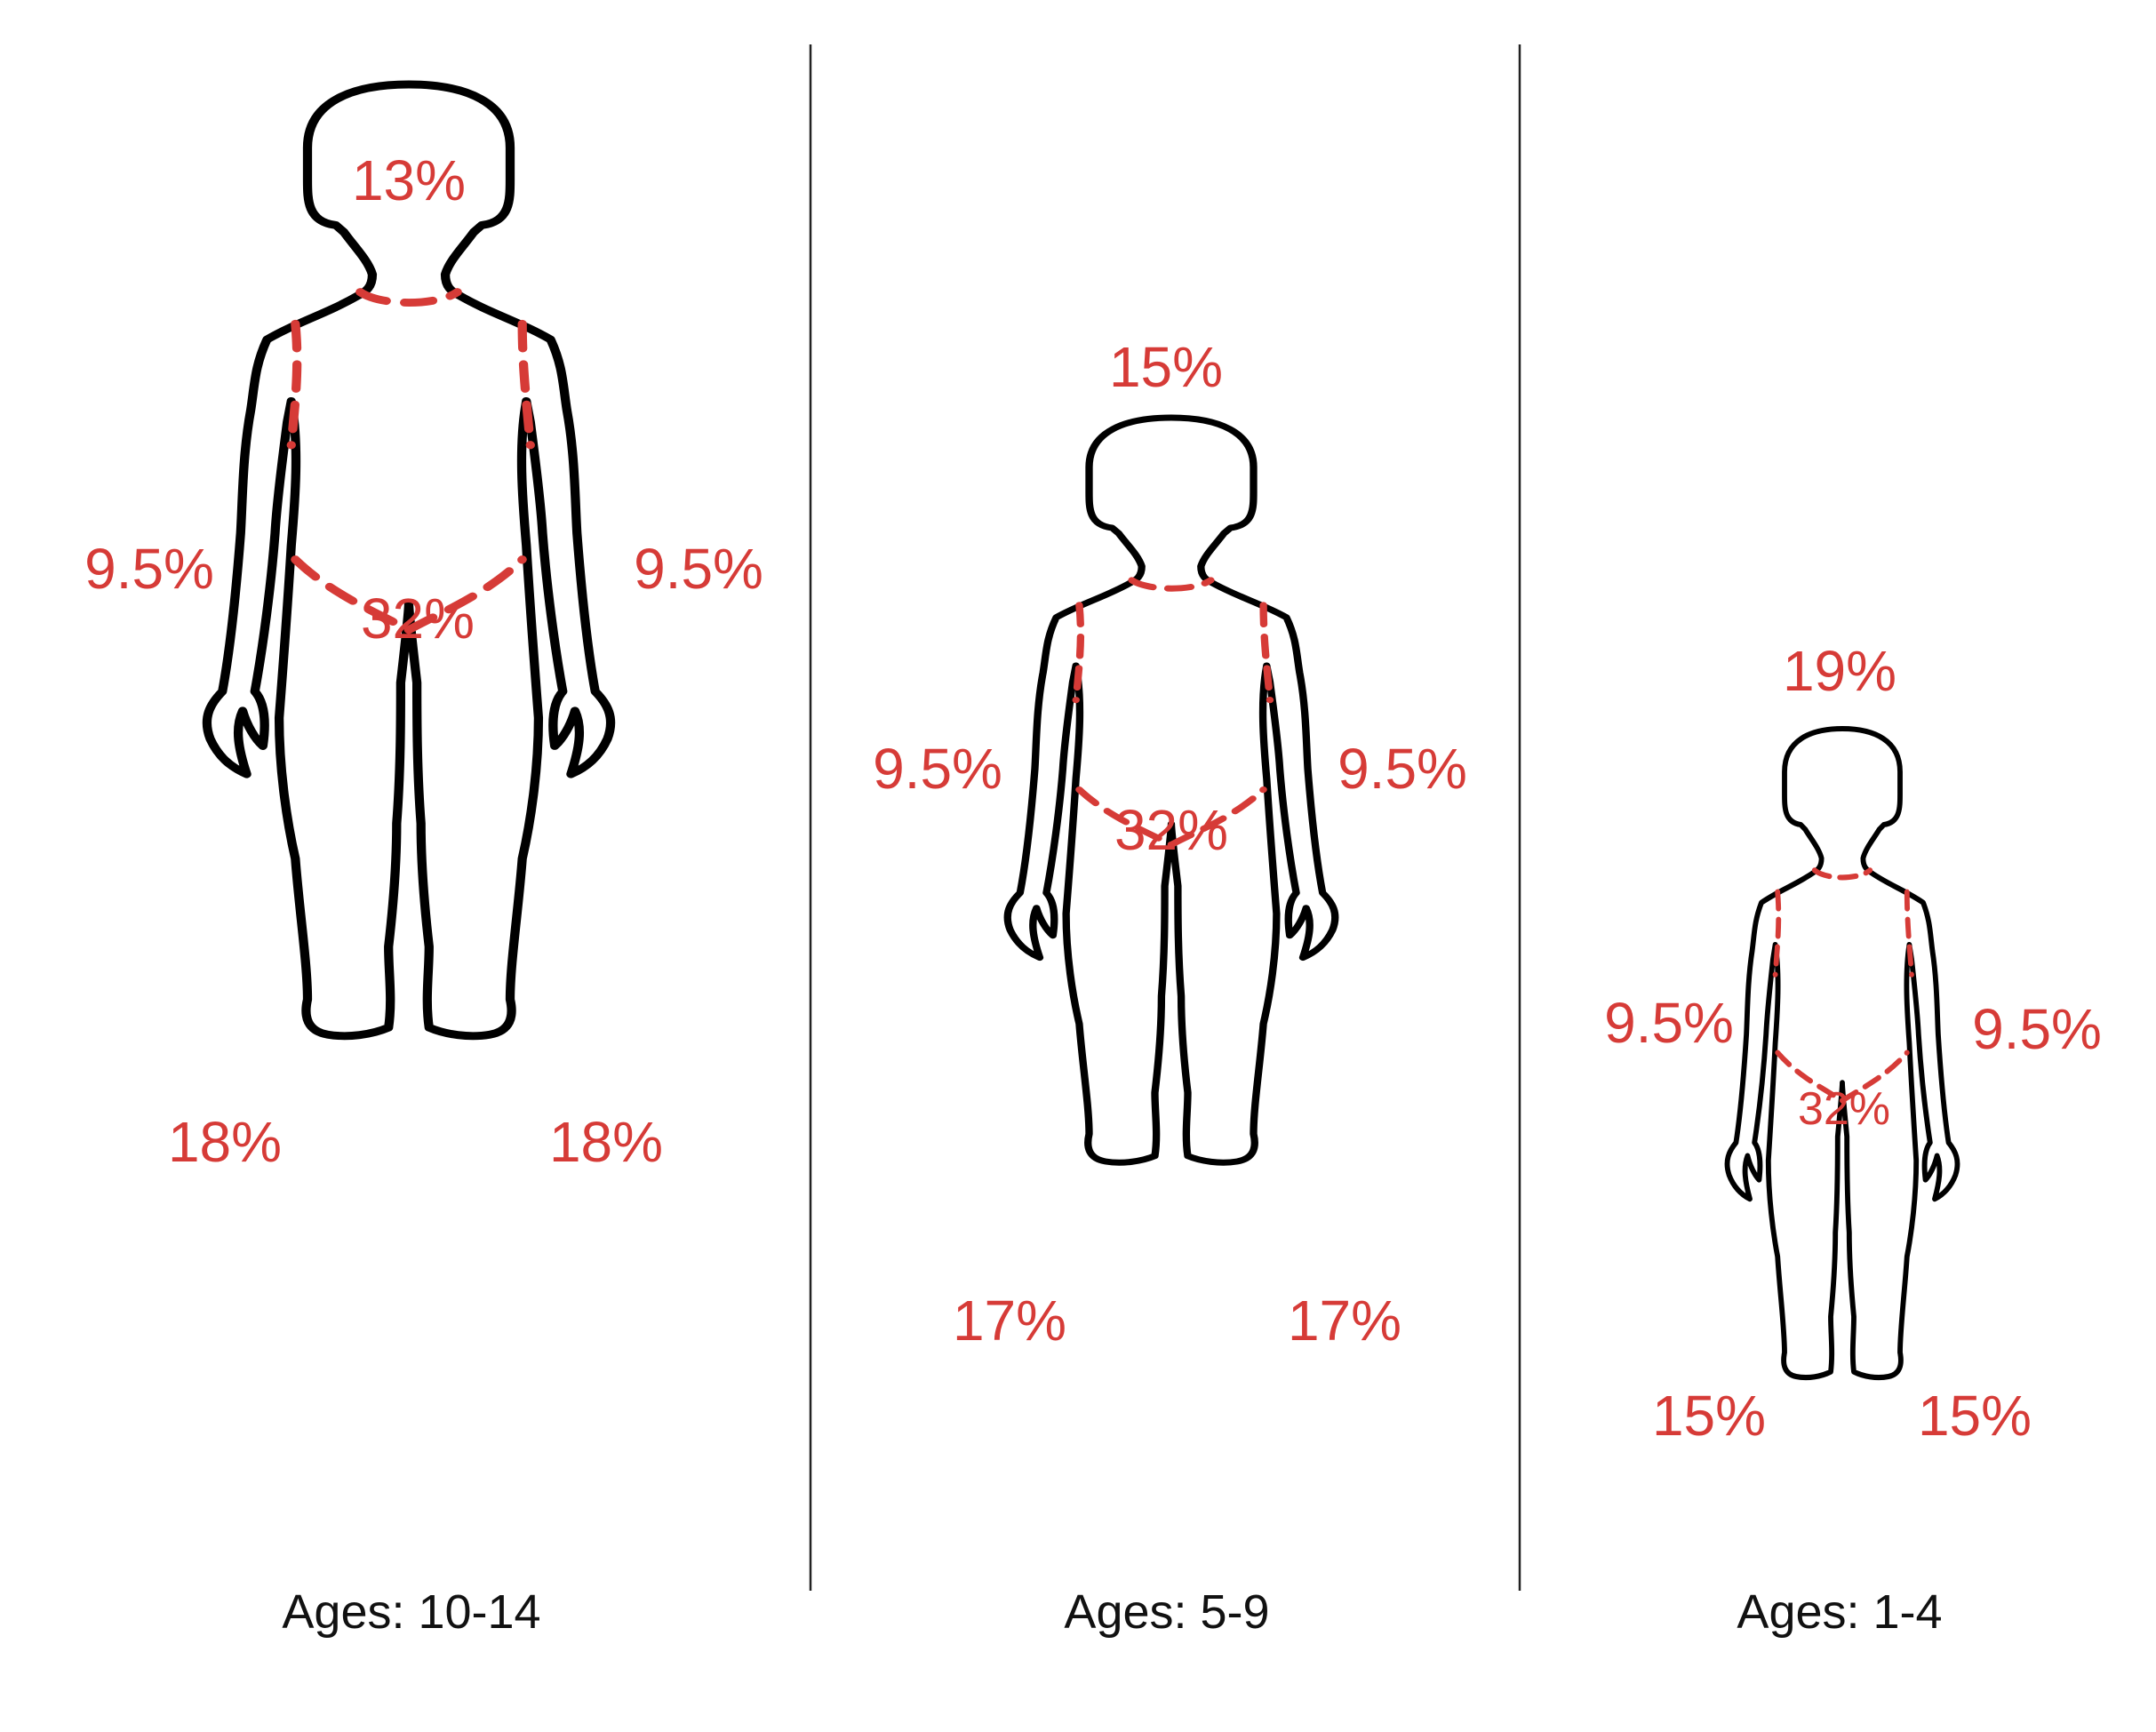  What do you see at coordinates (606, 1142) in the screenshot?
I see `label-leg-right: 18%` at bounding box center [606, 1142].